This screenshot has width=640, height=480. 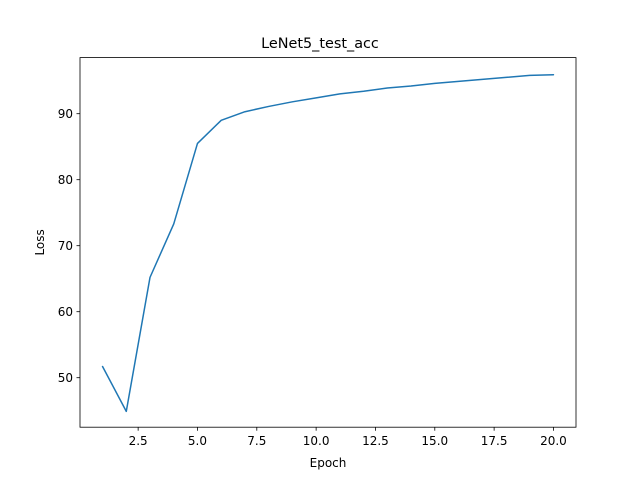 I want to click on y-tick-label: 60, so click(x=65, y=312).